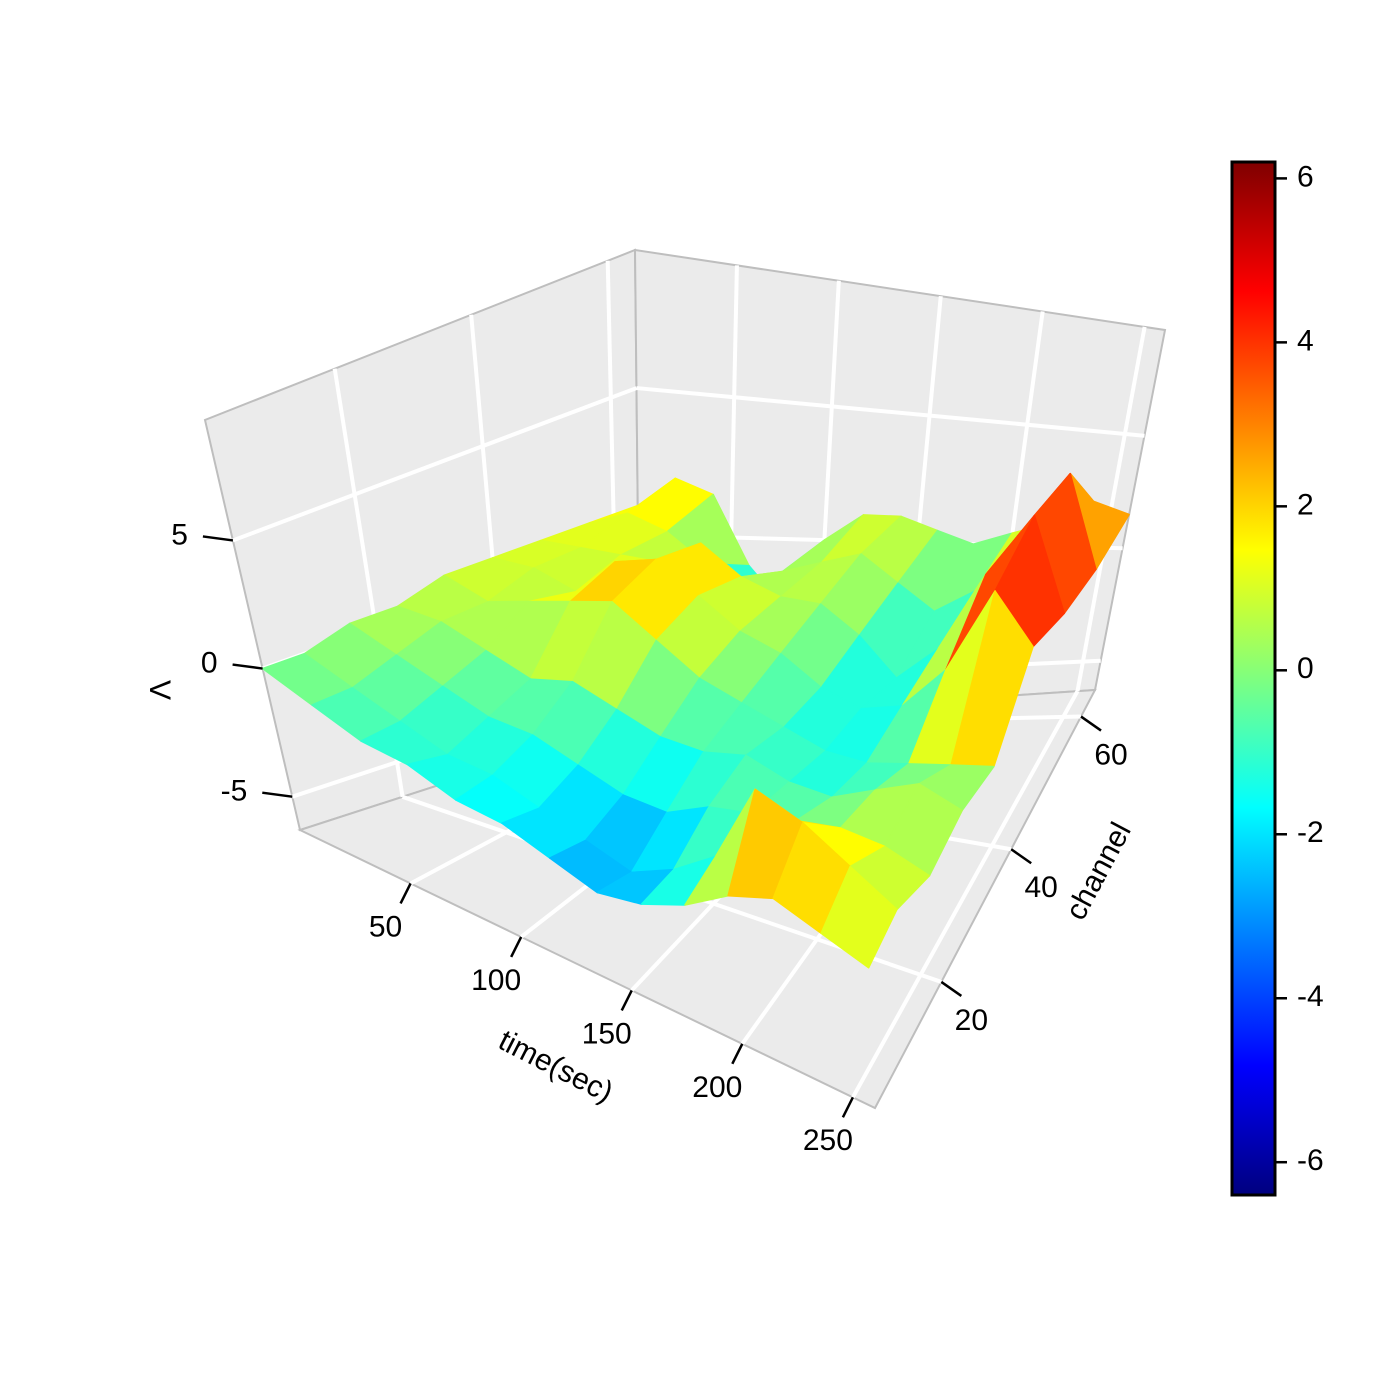  What do you see at coordinates (209, 662) in the screenshot?
I see `z-tick-label: 0` at bounding box center [209, 662].